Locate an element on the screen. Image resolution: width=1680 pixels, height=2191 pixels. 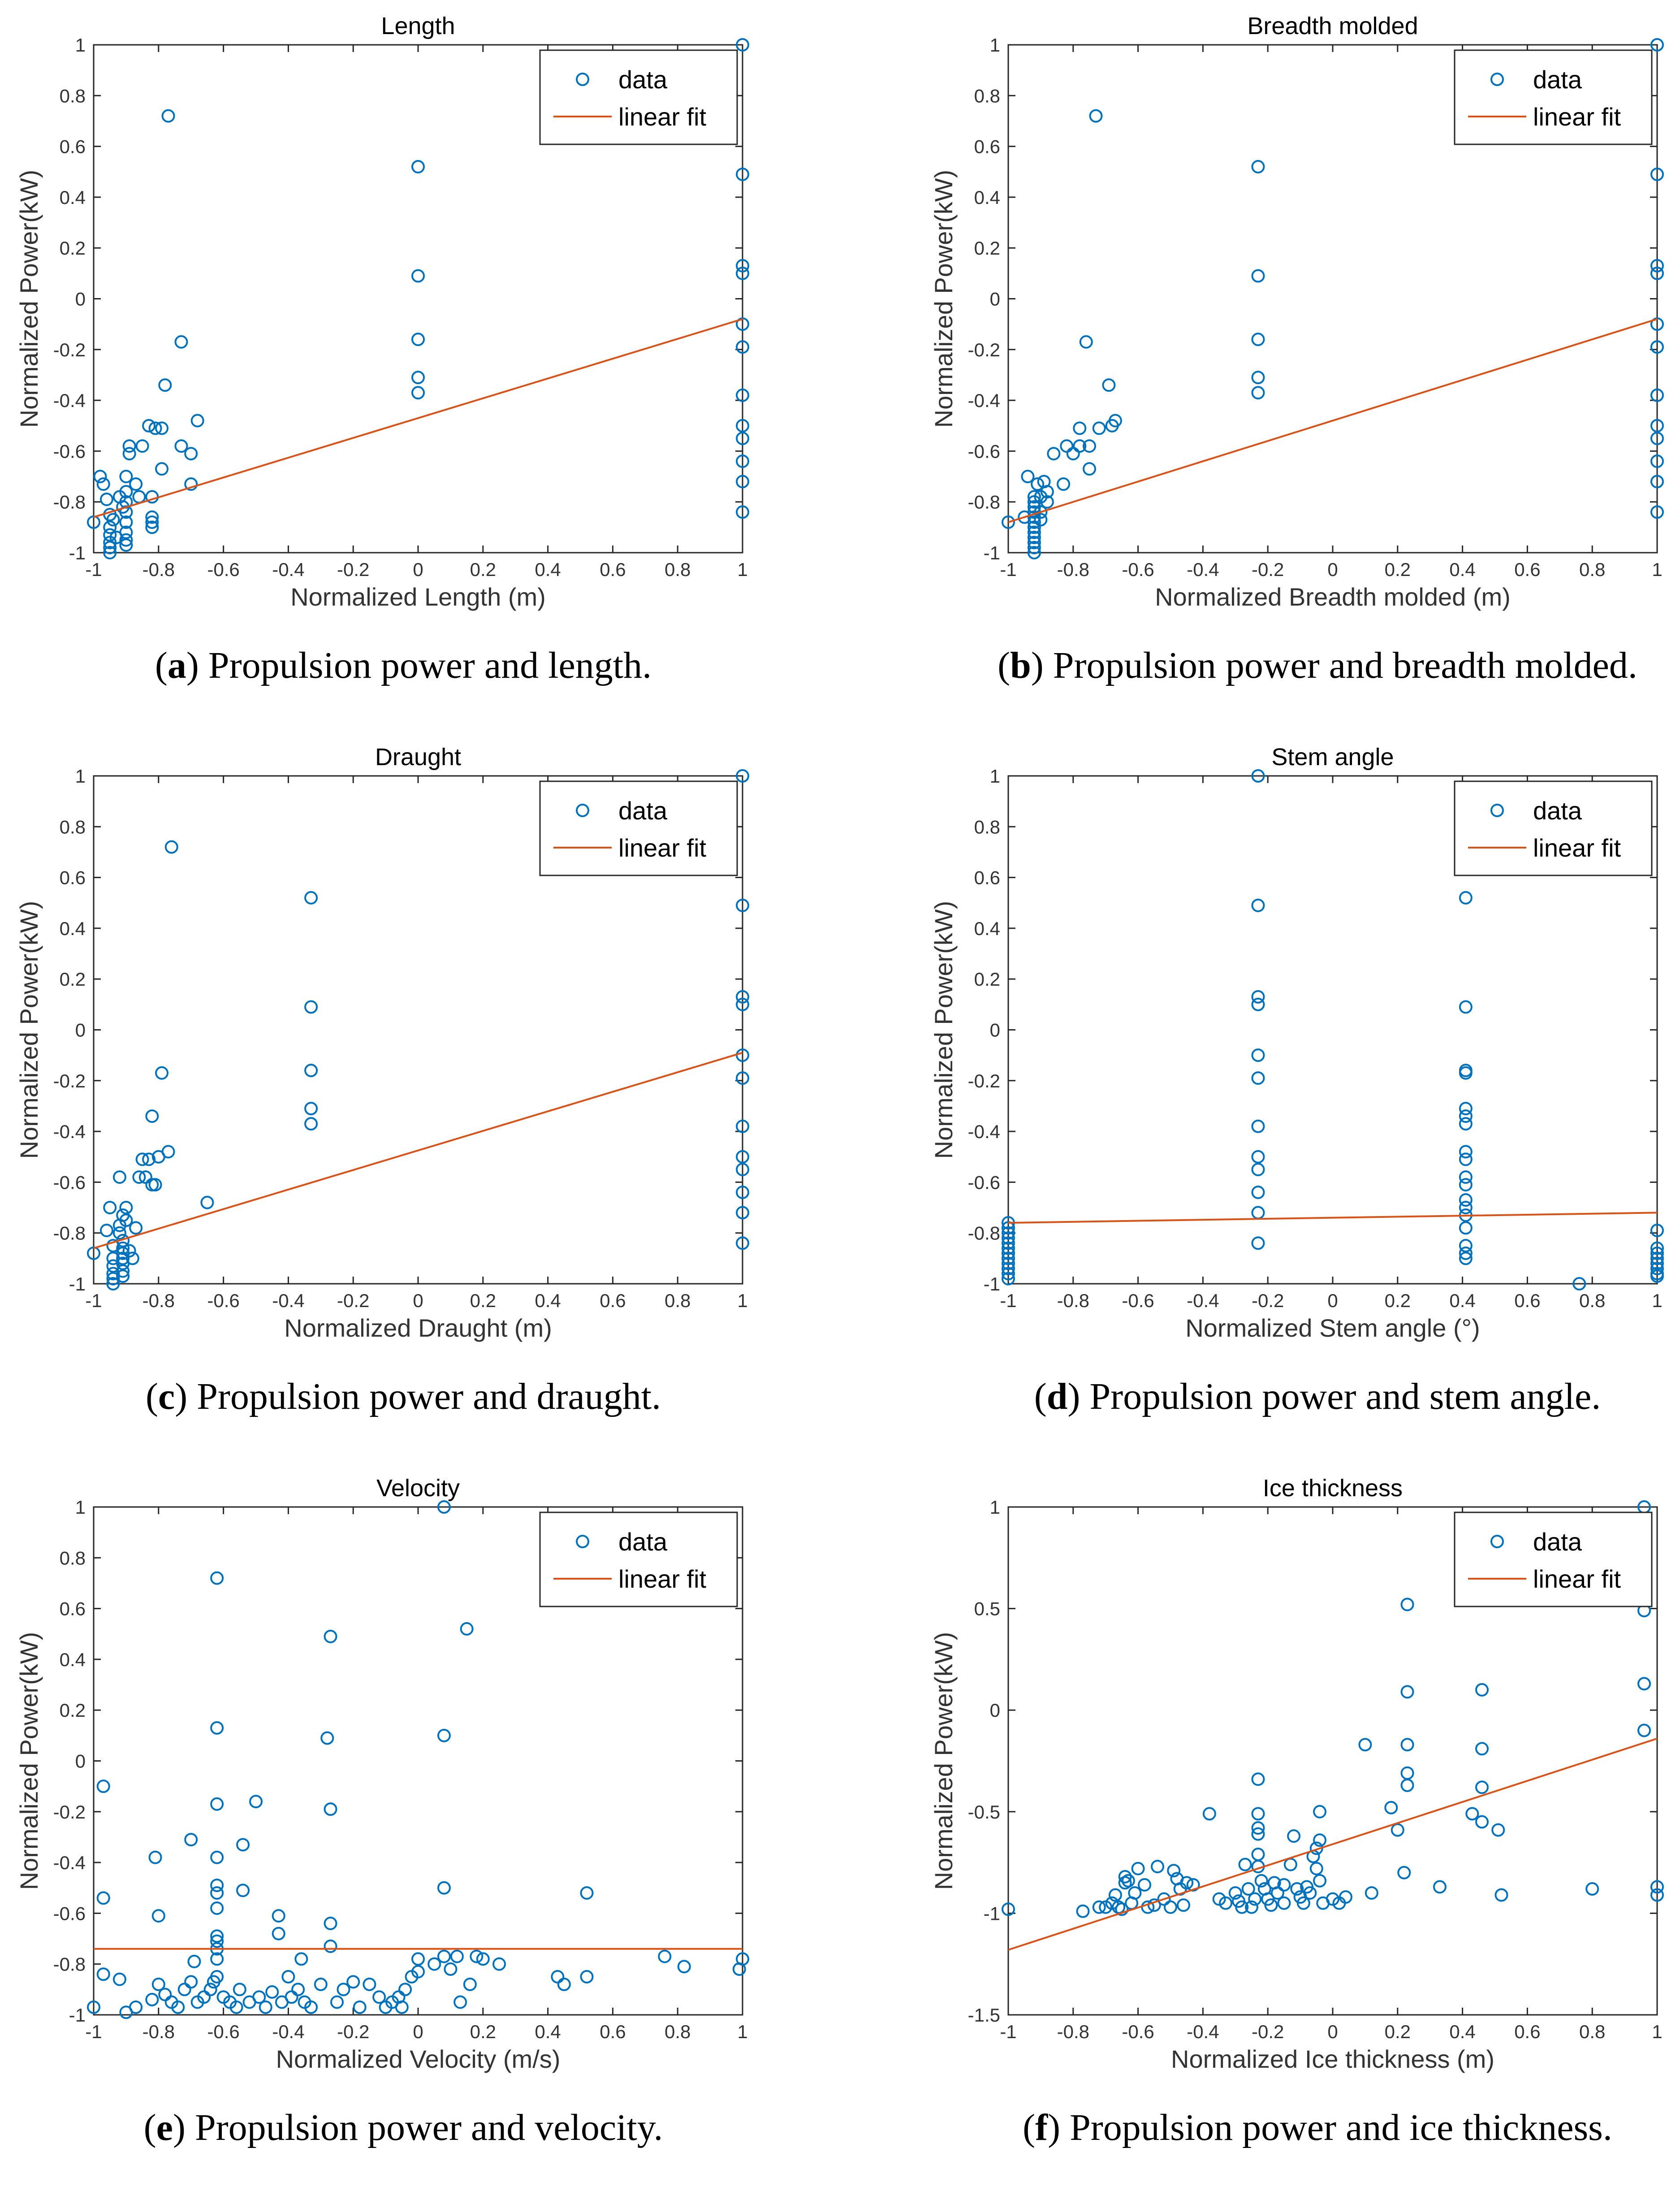
y-tick-label: -0.6 is located at coordinates (984, 1182).